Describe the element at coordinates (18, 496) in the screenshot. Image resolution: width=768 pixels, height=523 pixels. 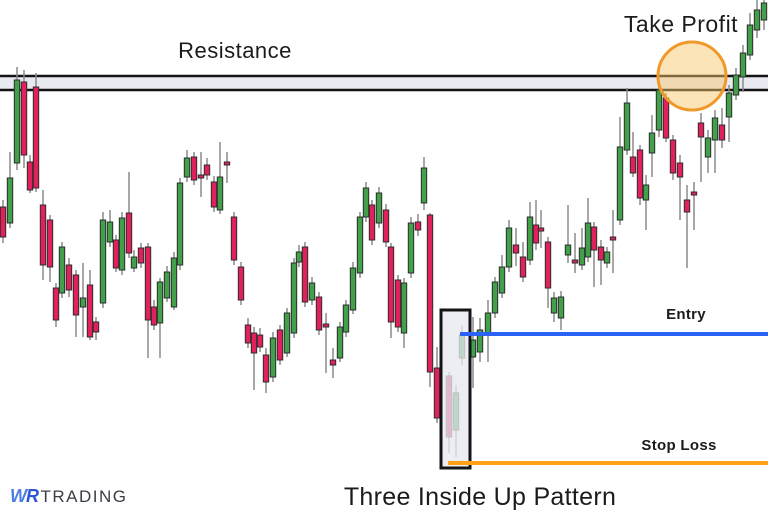
I see `logo-letter-w: W` at that location.